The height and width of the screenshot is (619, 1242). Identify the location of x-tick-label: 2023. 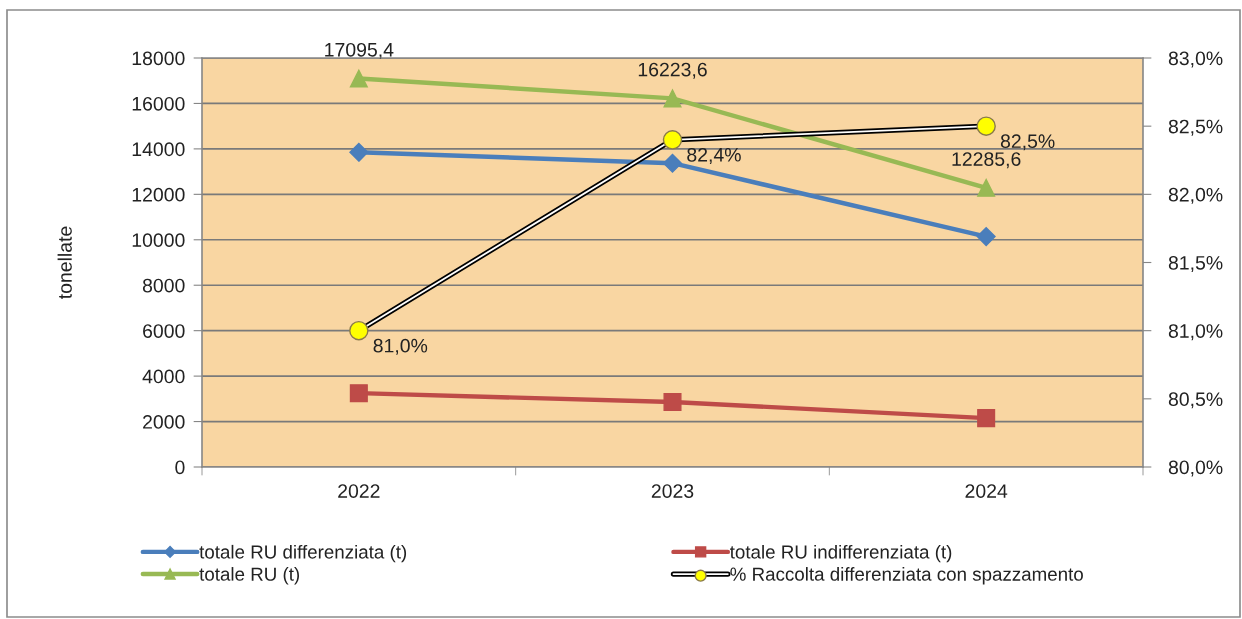
(672, 491).